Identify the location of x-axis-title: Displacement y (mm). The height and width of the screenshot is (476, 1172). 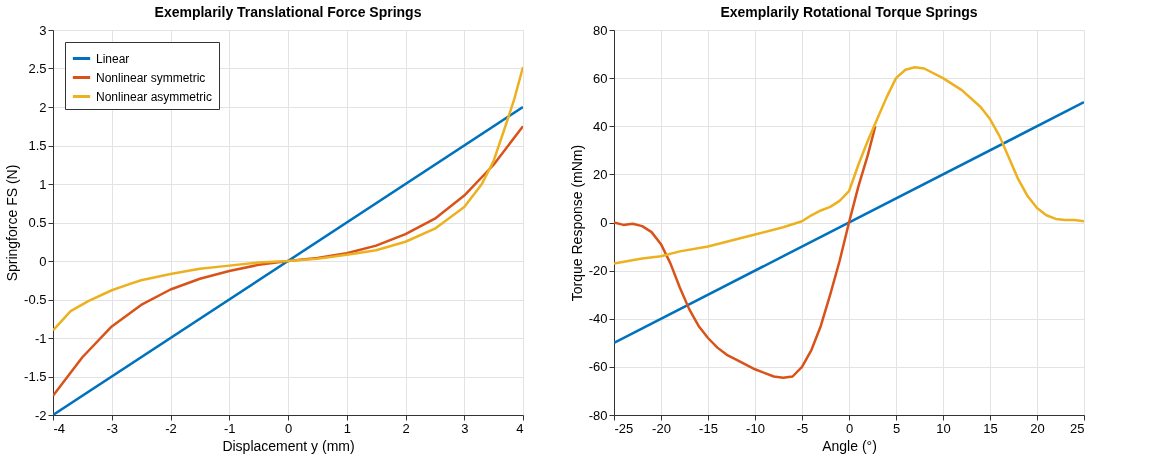
(288, 445).